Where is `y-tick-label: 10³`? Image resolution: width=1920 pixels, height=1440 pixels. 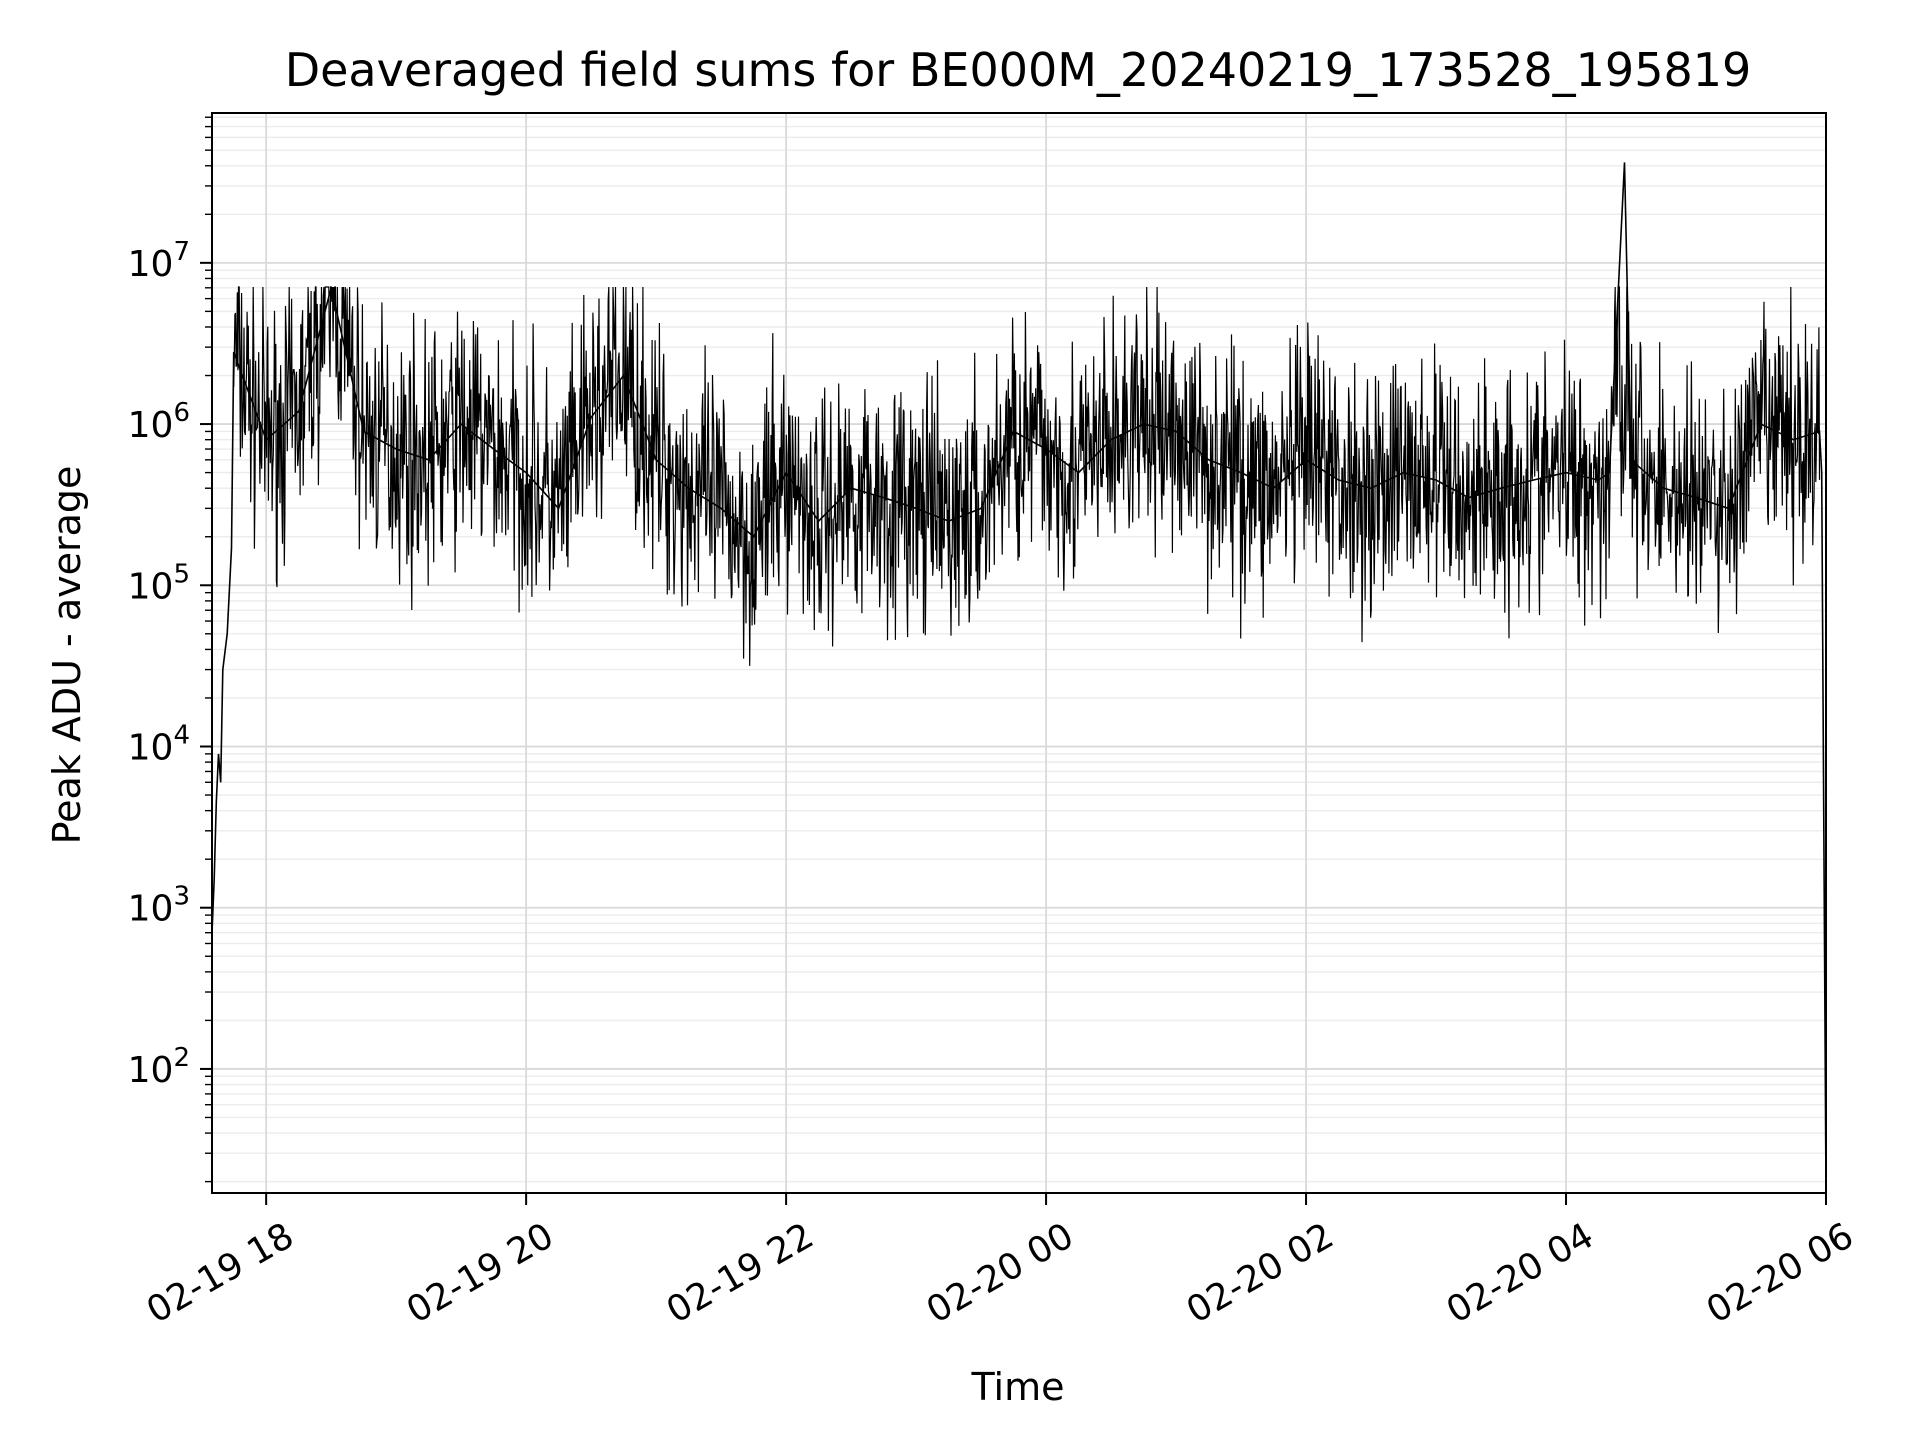 y-tick-label: 10³ is located at coordinates (159, 906).